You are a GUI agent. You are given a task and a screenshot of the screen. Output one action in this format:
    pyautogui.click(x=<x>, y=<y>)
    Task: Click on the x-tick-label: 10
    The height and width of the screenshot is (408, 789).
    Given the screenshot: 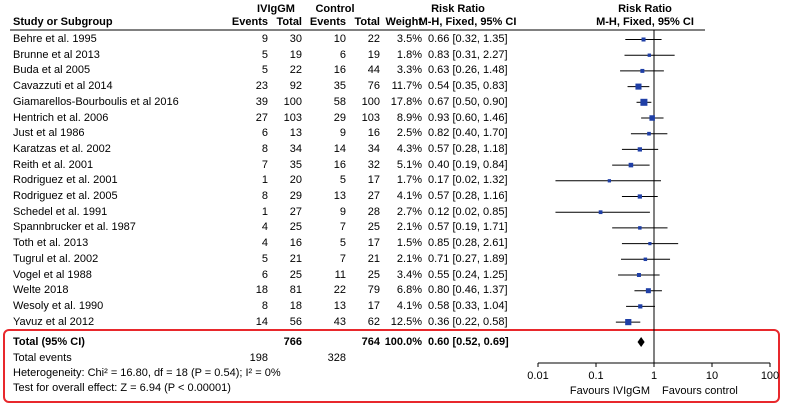 What is the action you would take?
    pyautogui.click(x=712, y=376)
    